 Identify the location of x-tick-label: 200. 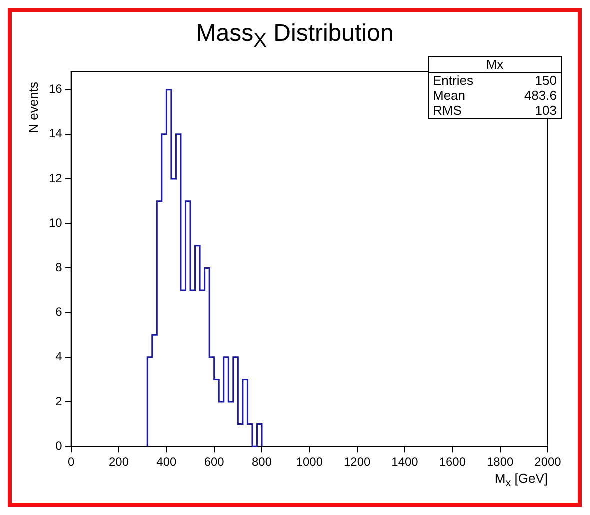
(119, 462).